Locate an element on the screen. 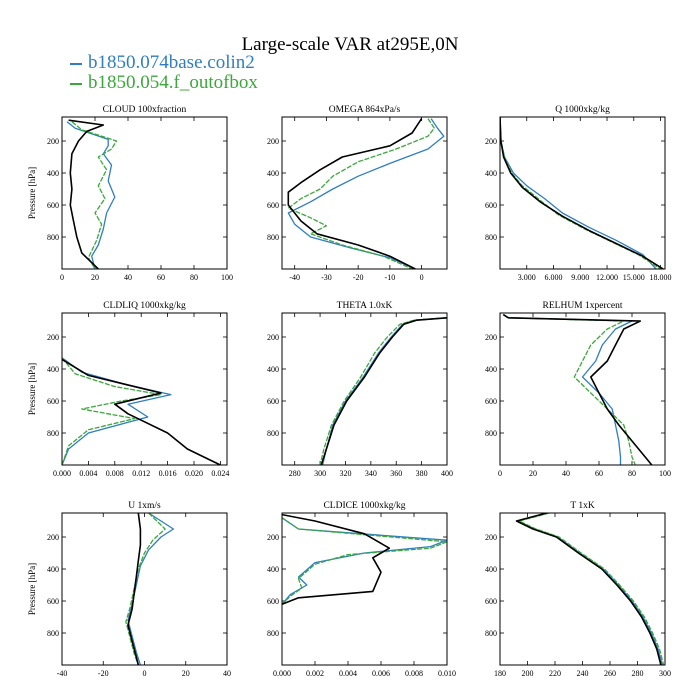 This screenshot has width=700, height=700. x-tick-label: 280 is located at coordinates (295, 473).